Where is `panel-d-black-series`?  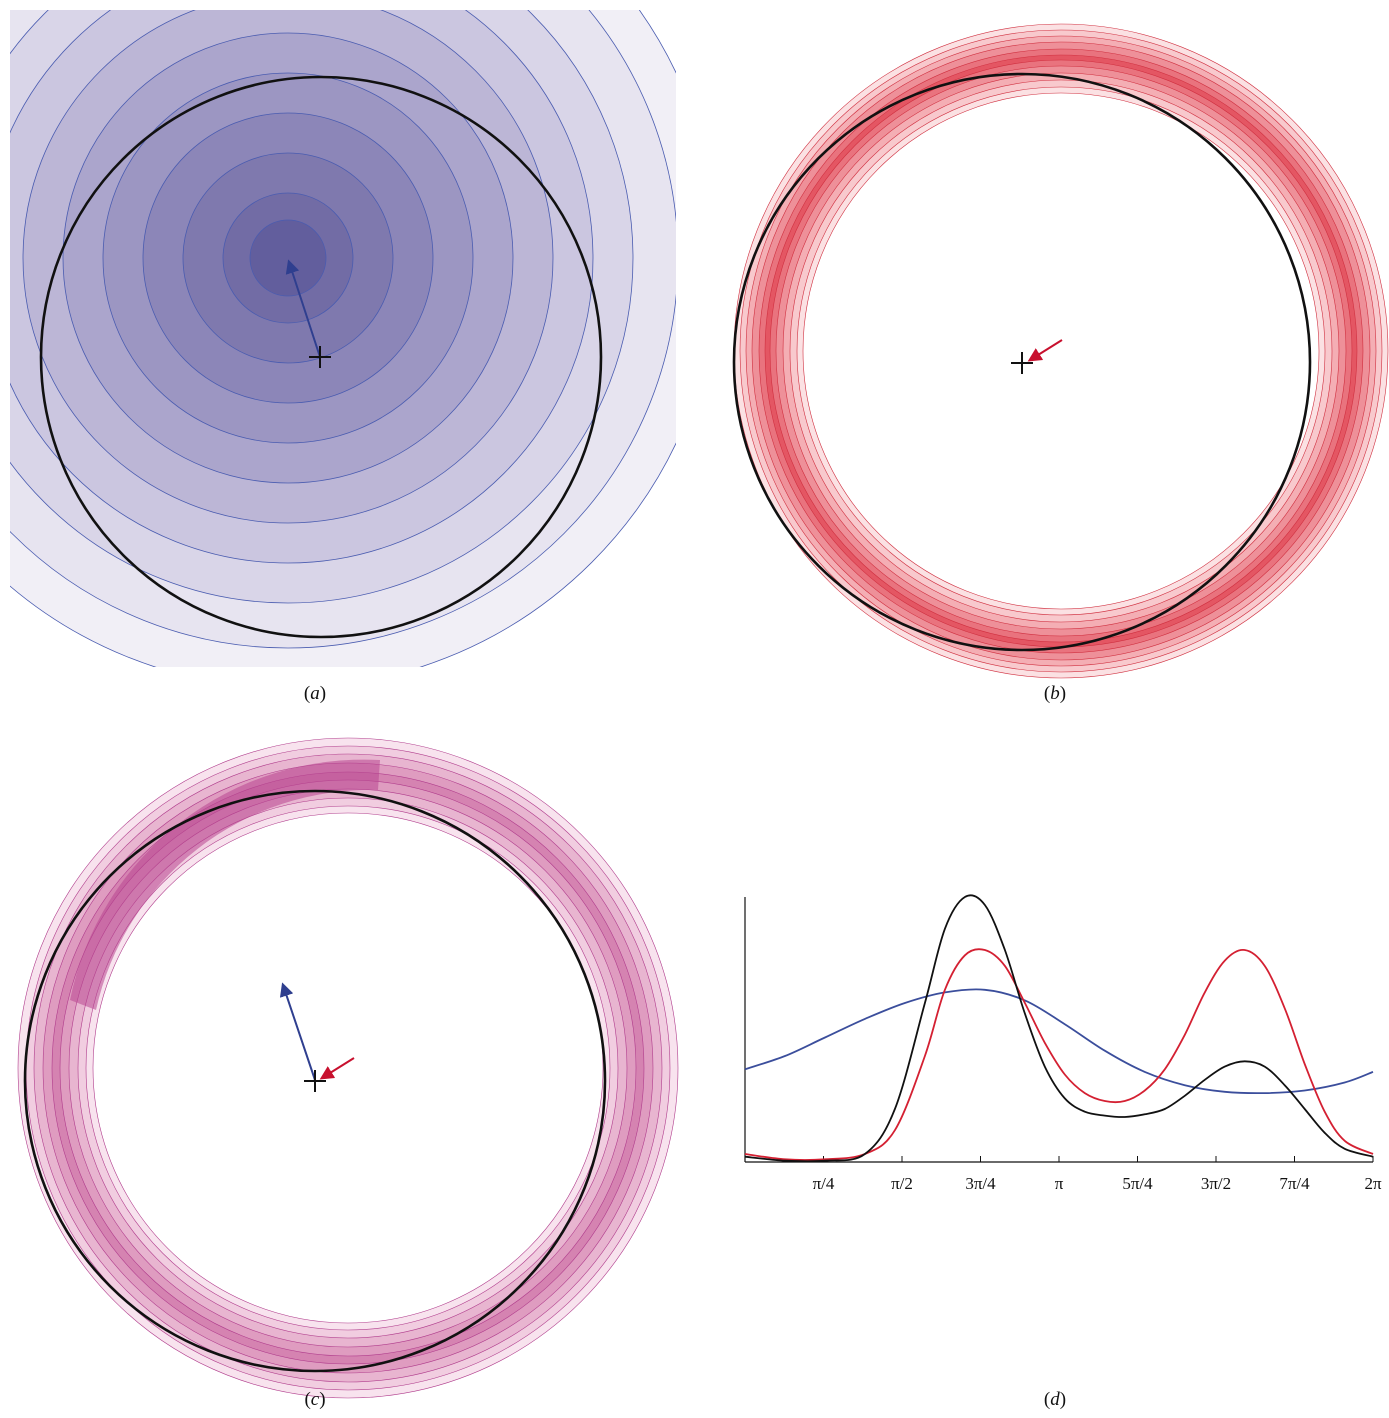
panel-d-black-series is located at coordinates (1059, 1028).